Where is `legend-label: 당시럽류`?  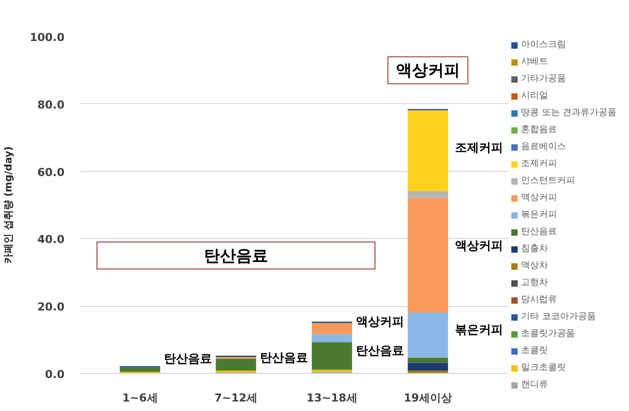 legend-label: 당시럽류 is located at coordinates (539, 300).